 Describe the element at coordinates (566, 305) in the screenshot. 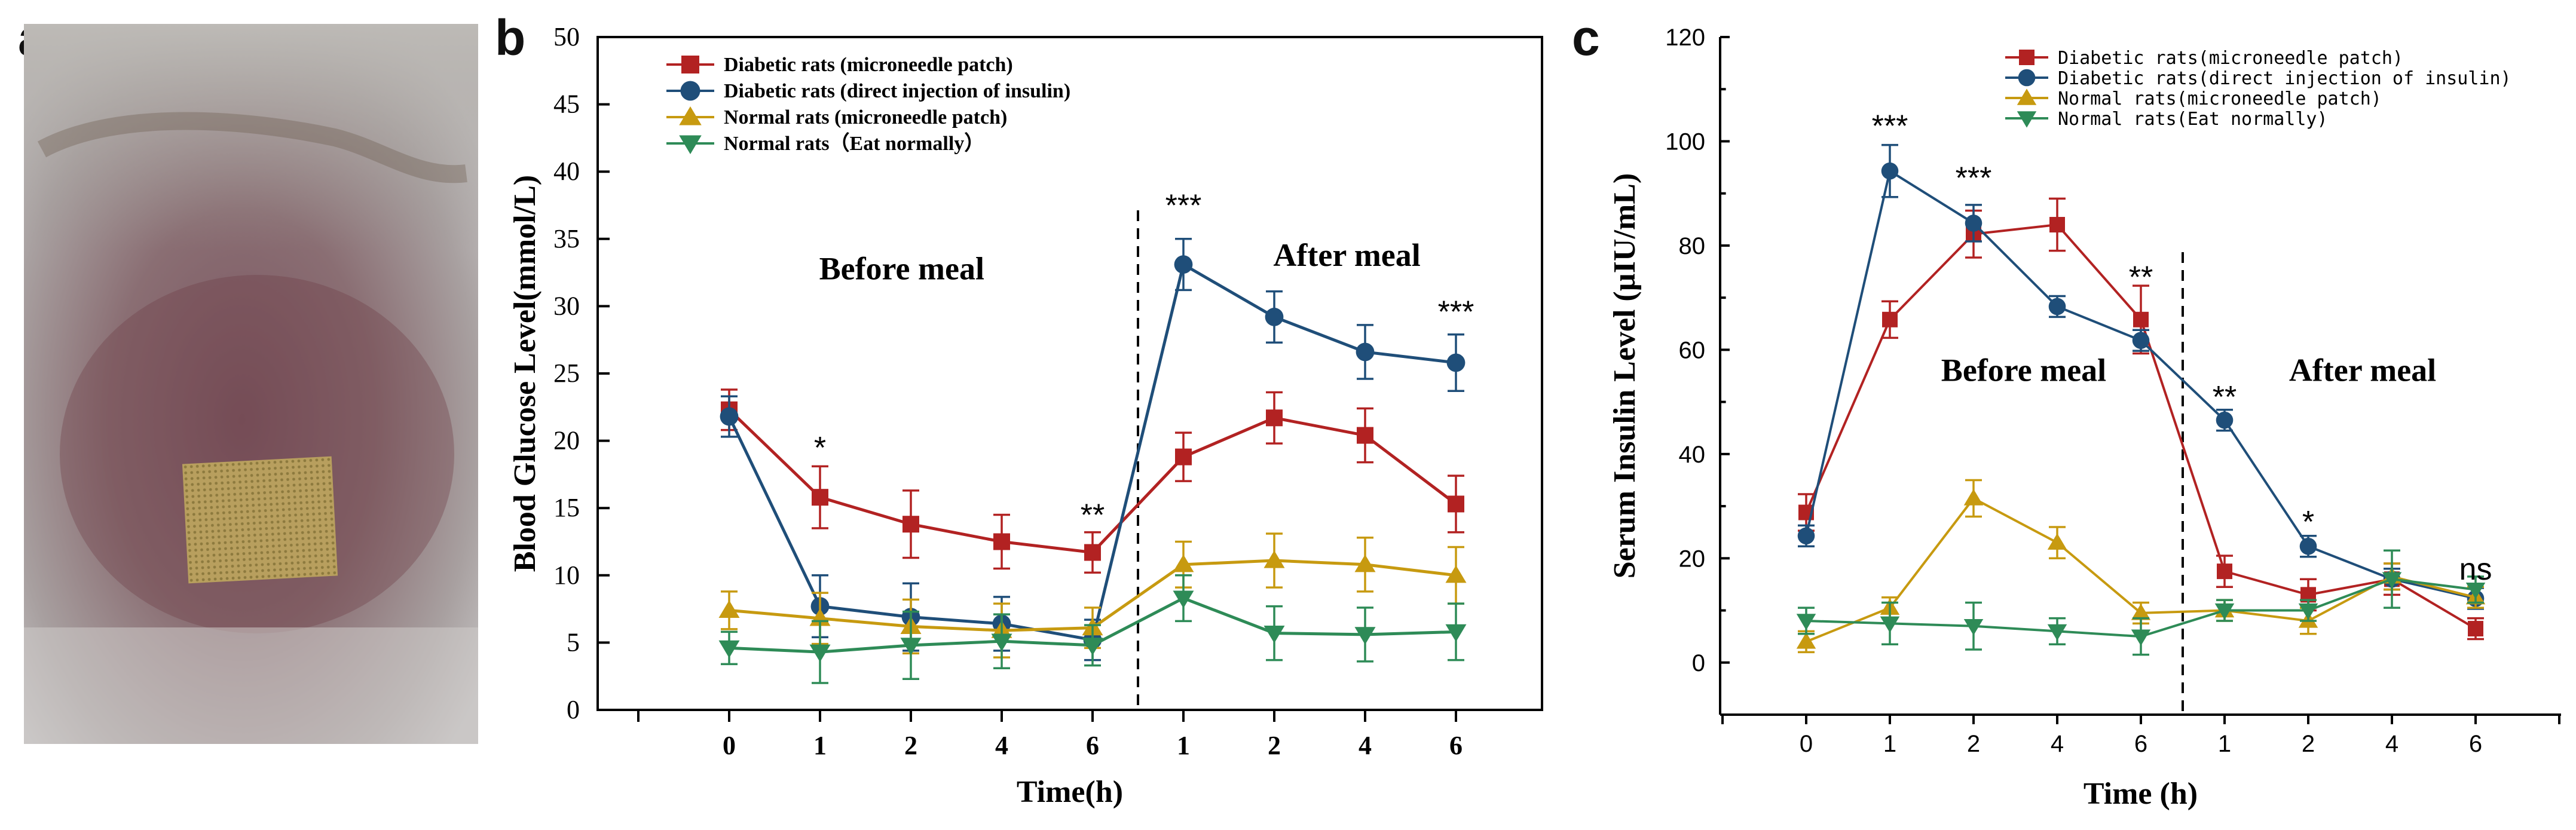

I see `y-tick-label: 30` at that location.